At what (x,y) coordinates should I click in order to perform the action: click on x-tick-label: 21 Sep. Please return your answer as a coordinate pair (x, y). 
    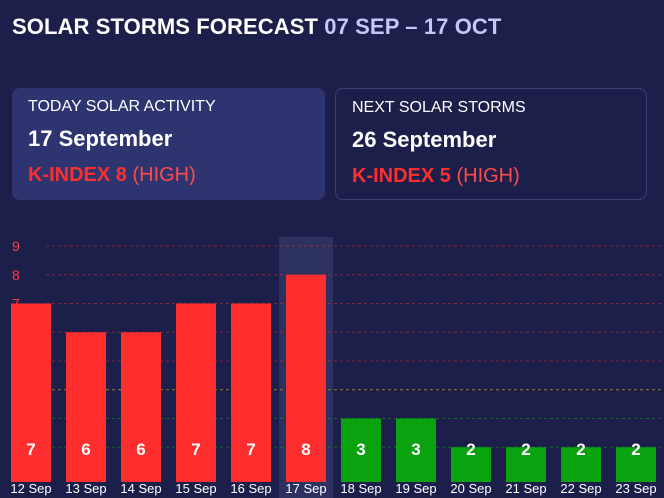
    Looking at the image, I should click on (525, 488).